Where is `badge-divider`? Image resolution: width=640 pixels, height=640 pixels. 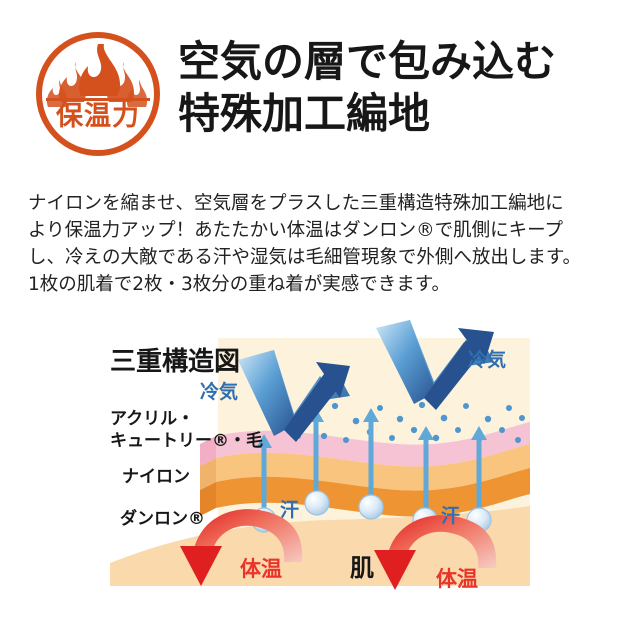
badge-divider is located at coordinates (98, 99).